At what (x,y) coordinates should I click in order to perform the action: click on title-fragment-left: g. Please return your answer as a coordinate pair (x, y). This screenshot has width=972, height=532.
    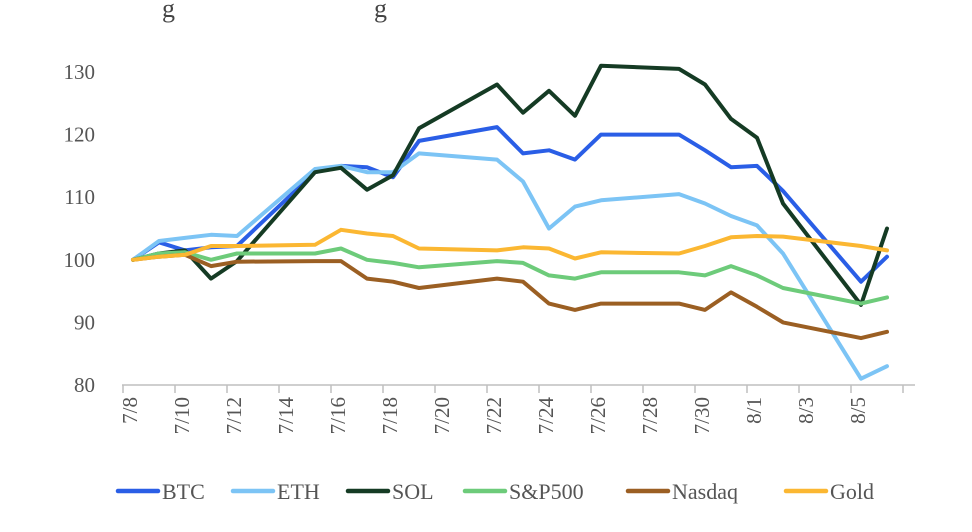
    Looking at the image, I should click on (168, 11).